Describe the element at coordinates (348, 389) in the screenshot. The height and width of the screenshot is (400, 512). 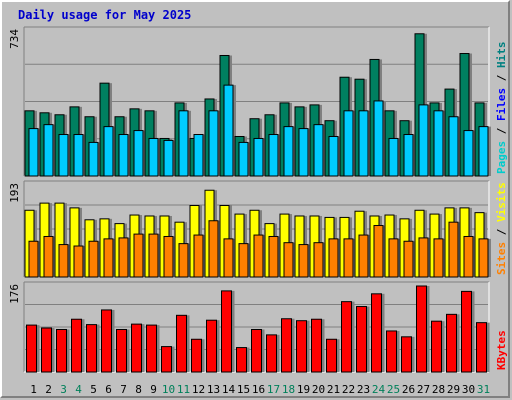
I see `x-tick-label-day-22: 22` at that location.